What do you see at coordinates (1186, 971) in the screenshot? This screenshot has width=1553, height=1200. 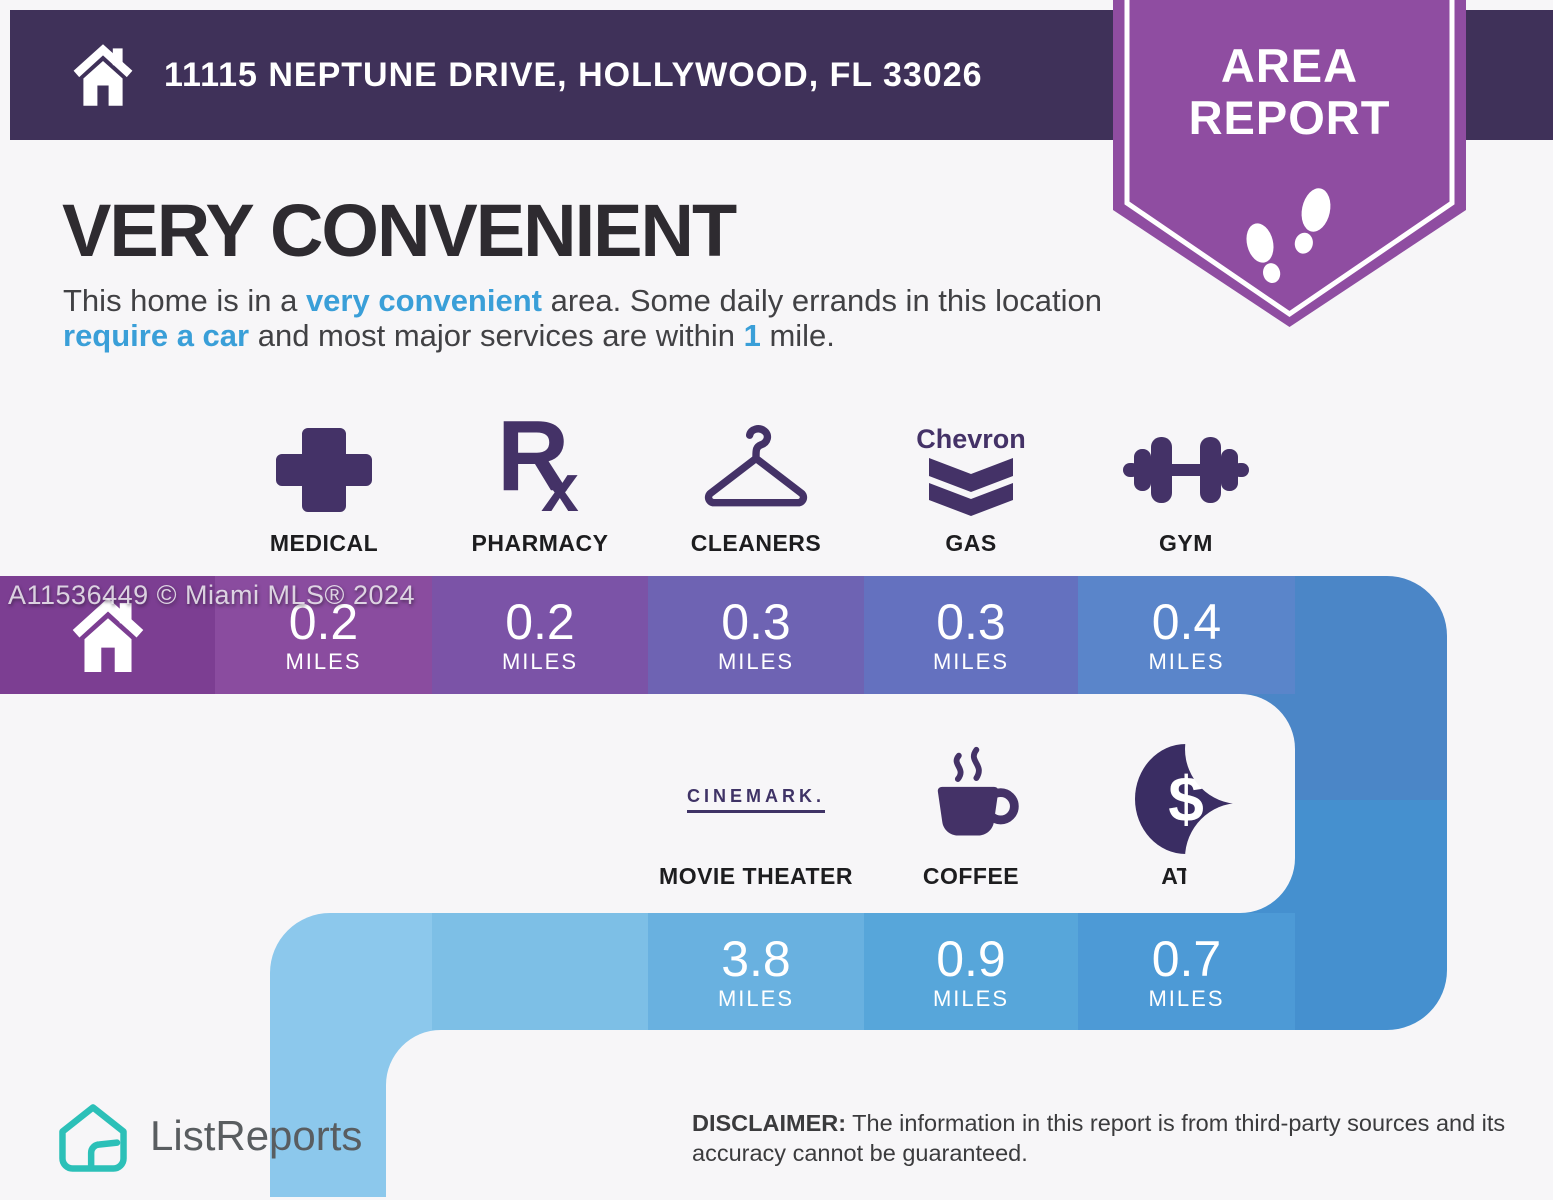 I see `distance-segment: 0.7 MILES` at bounding box center [1186, 971].